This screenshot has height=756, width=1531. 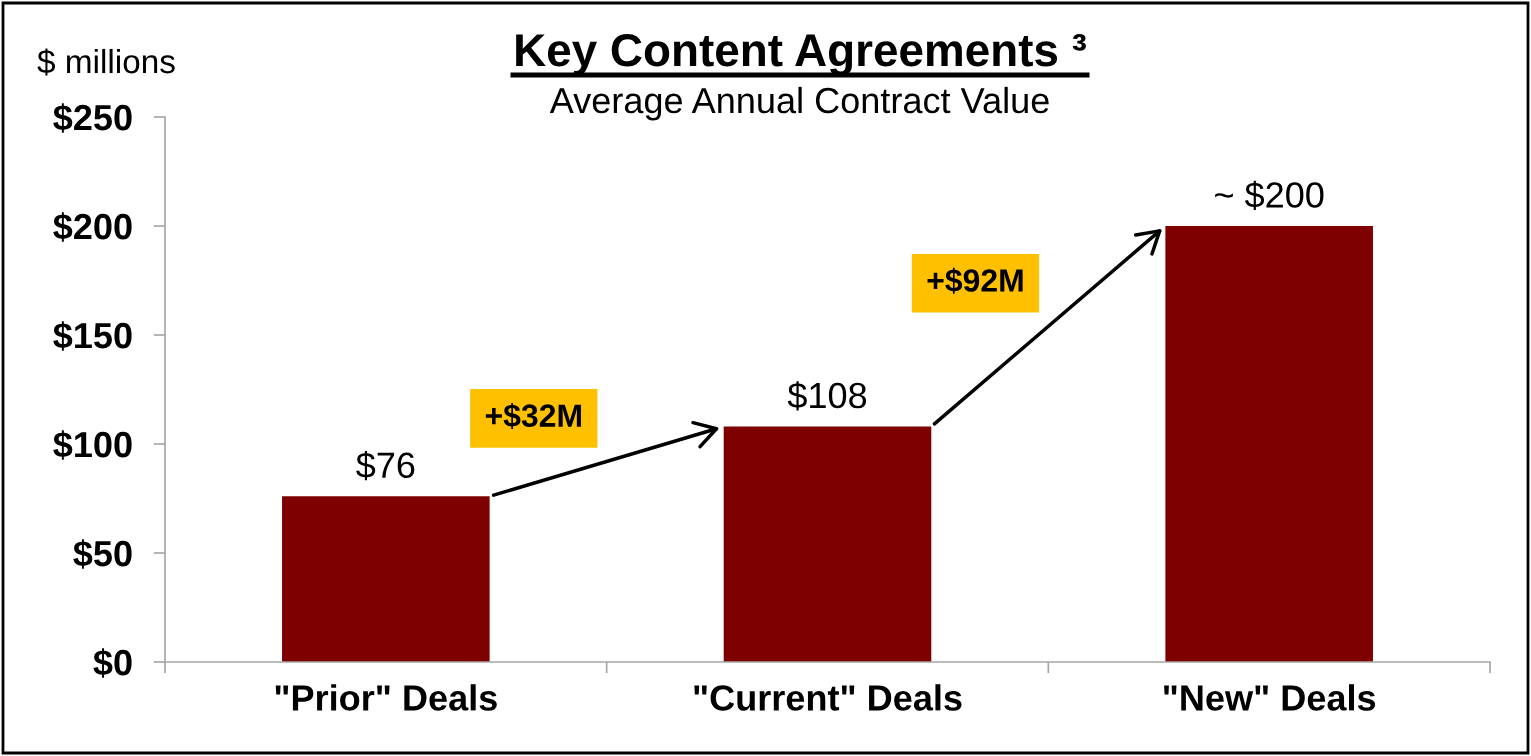 I want to click on annotation: +$92M, so click(x=975, y=280).